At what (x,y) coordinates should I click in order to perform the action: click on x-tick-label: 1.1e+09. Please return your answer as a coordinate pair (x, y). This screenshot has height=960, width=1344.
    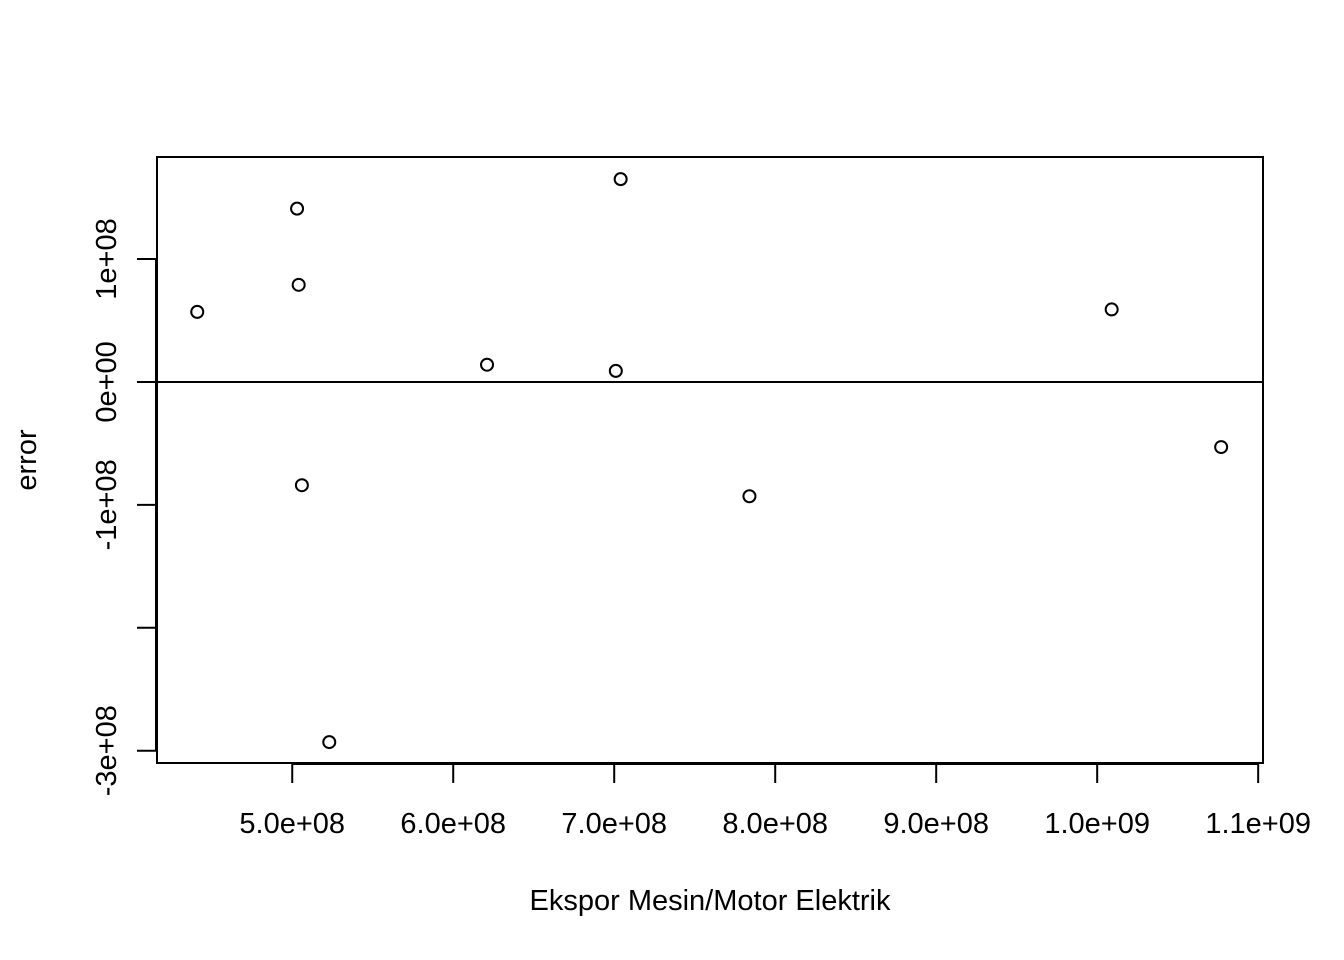
    Looking at the image, I should click on (1258, 824).